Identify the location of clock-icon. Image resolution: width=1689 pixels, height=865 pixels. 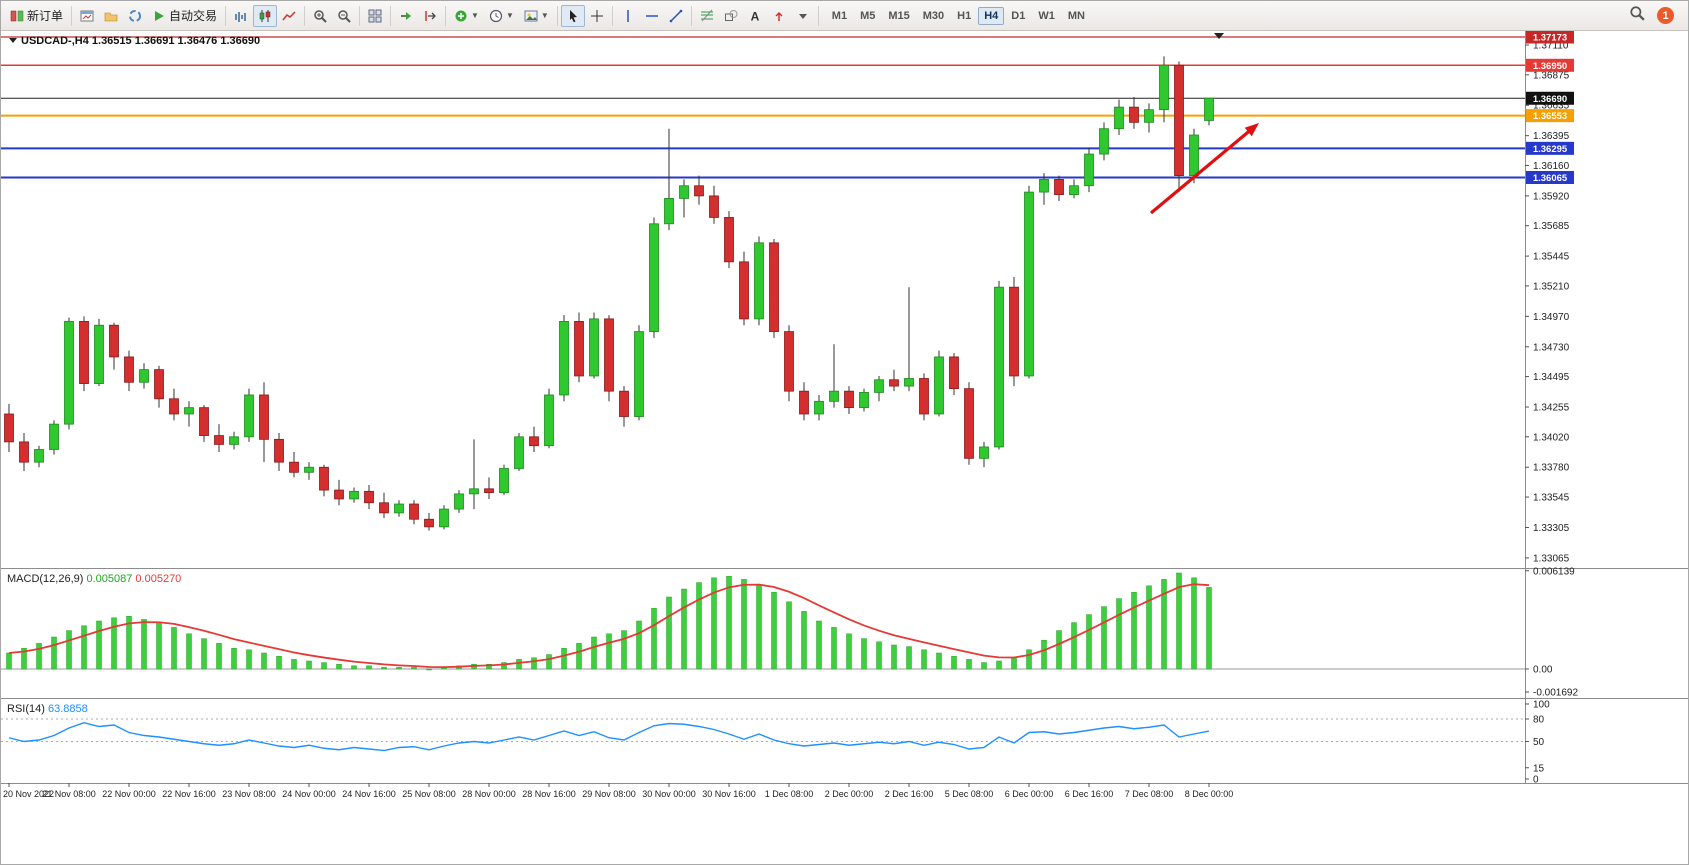
(496, 16).